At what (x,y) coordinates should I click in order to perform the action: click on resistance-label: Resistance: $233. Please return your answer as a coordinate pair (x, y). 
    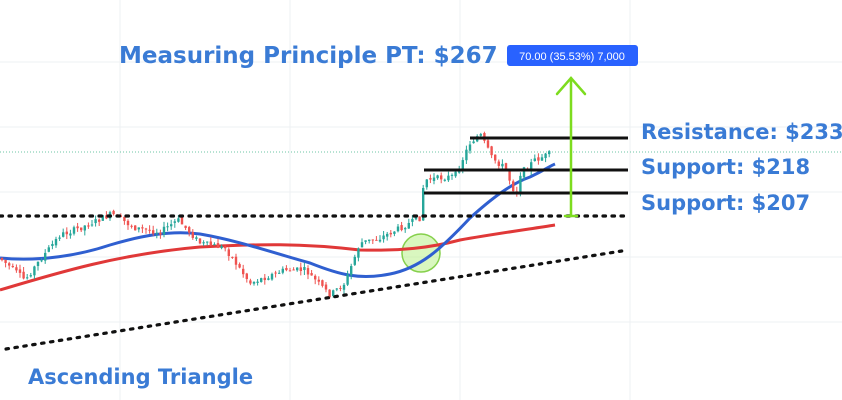
    Looking at the image, I should click on (741, 132).